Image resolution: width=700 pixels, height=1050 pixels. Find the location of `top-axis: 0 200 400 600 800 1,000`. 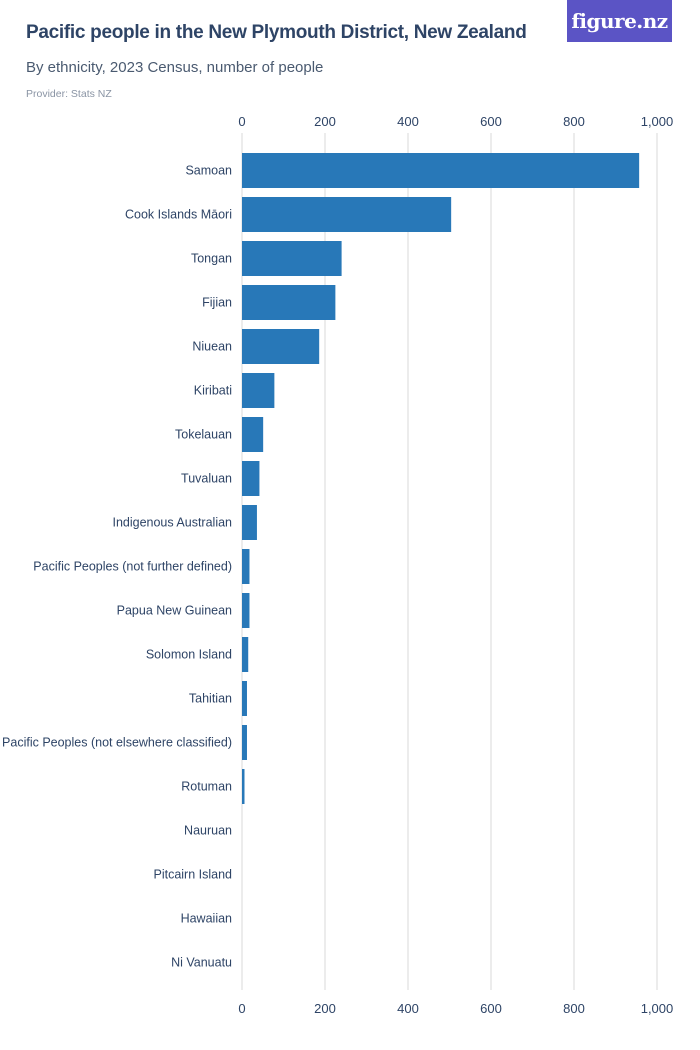

top-axis: 0 200 400 600 800 1,000 is located at coordinates (455, 121).